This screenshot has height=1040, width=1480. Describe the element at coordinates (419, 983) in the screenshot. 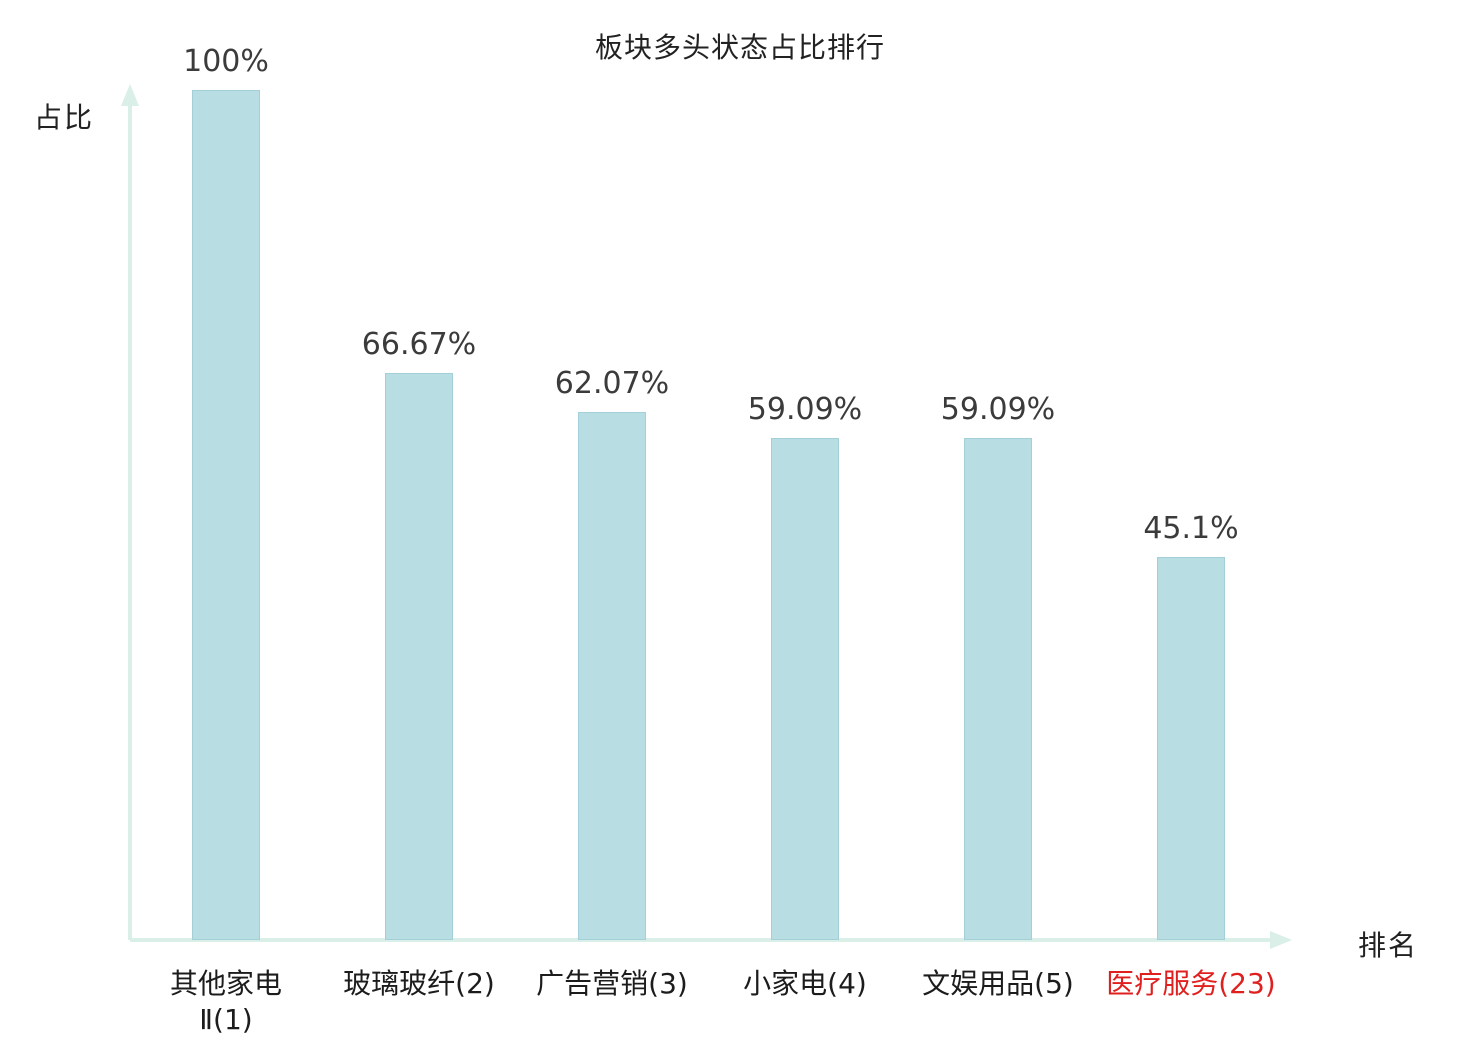

I see `category-label-2: 玻璃玻纤(2)` at that location.